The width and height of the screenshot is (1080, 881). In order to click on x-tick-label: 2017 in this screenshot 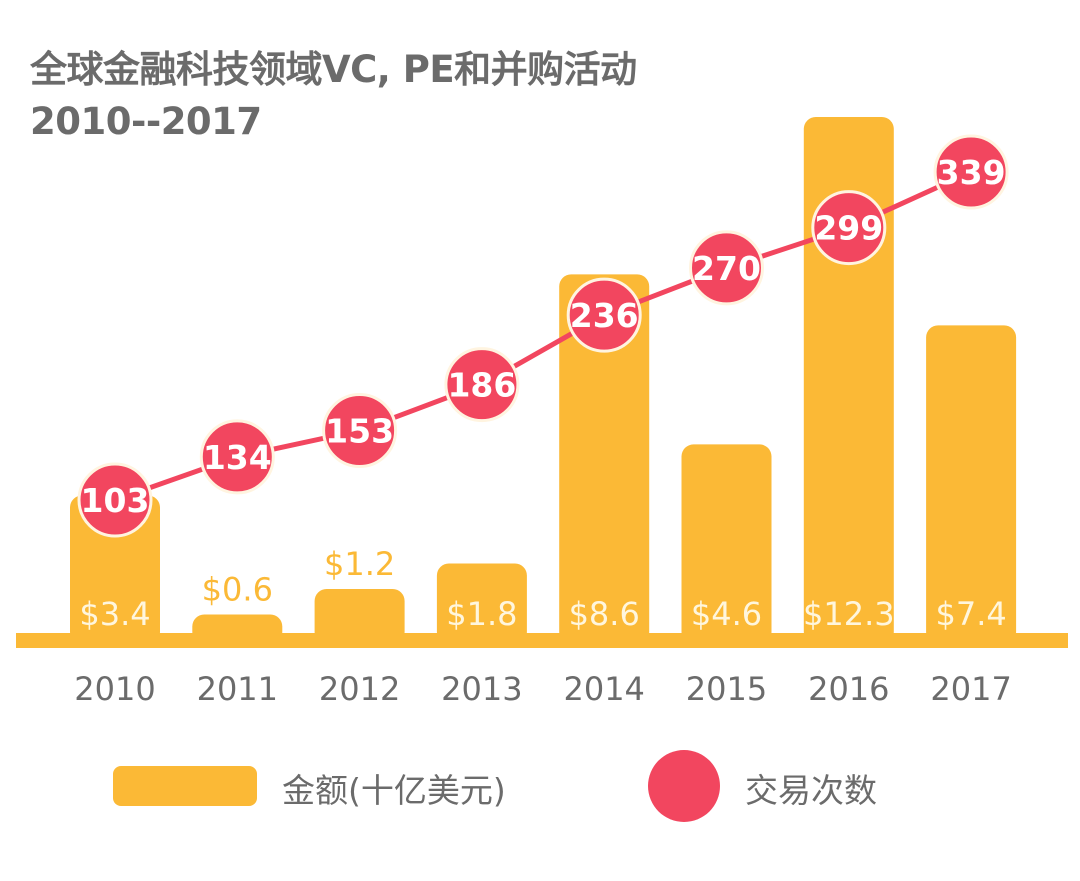, I will do `click(970, 689)`.